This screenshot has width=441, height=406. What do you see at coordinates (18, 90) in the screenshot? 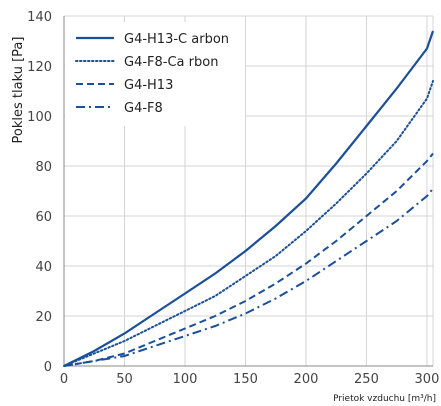
I see `y-axis-label: Pokles tlaku [Pa]` at bounding box center [18, 90].